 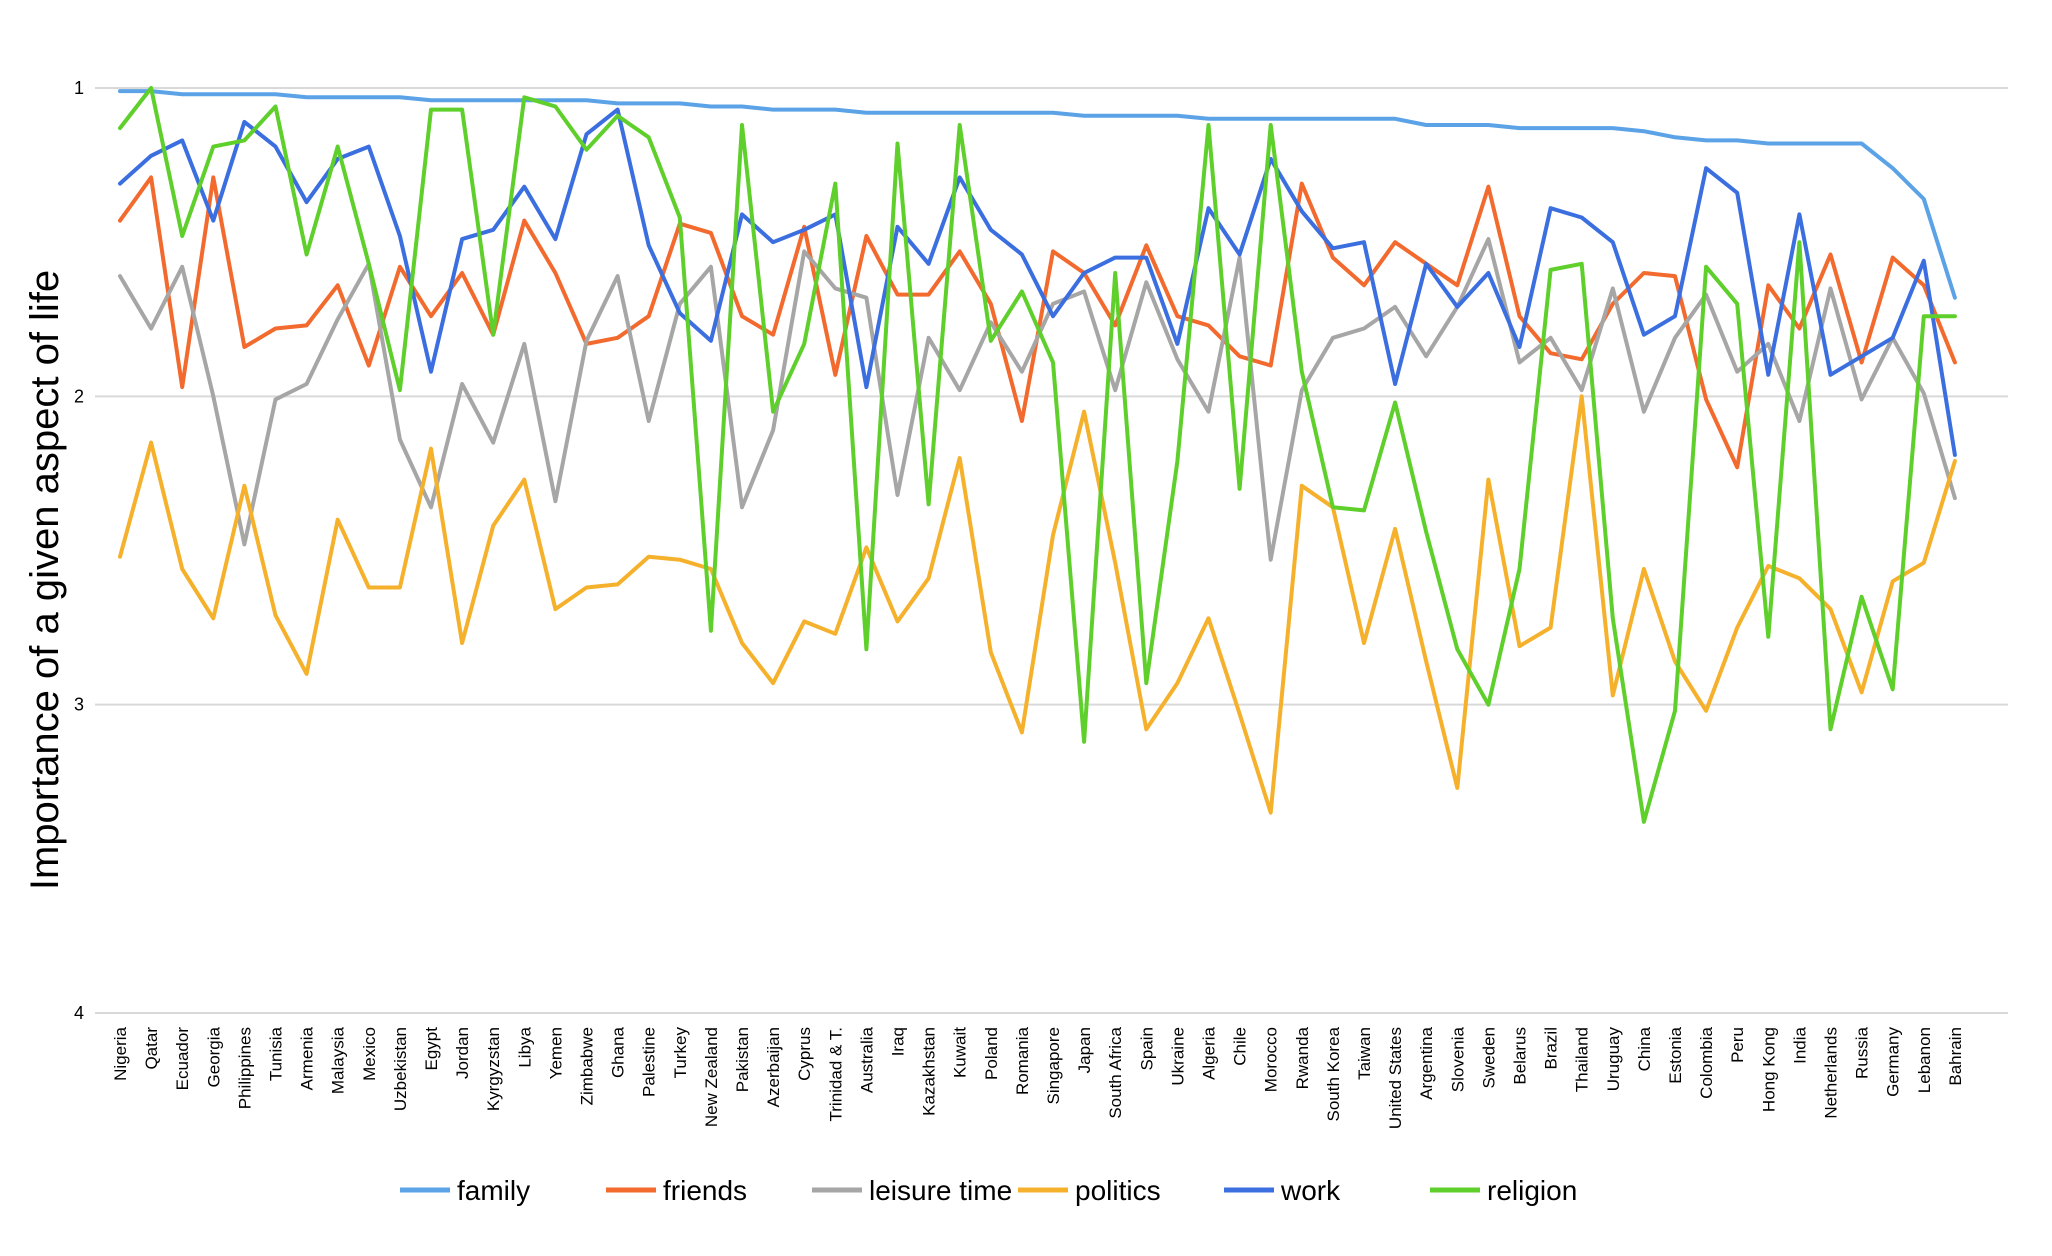 I want to click on x-tick-label: Singapore, so click(x=1053, y=1066).